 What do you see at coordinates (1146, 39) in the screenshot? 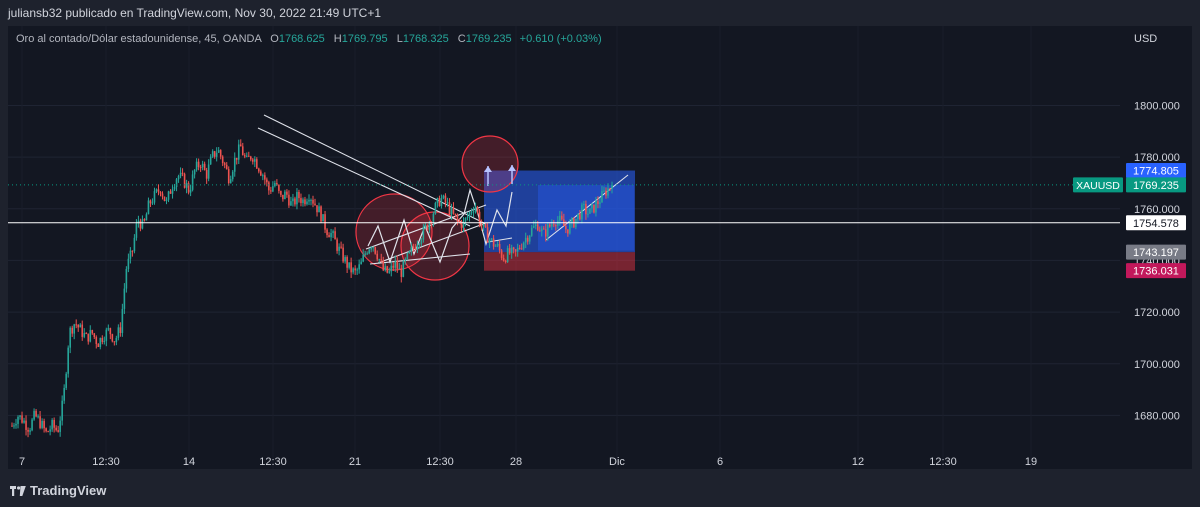
I see `currency-label: USD` at bounding box center [1146, 39].